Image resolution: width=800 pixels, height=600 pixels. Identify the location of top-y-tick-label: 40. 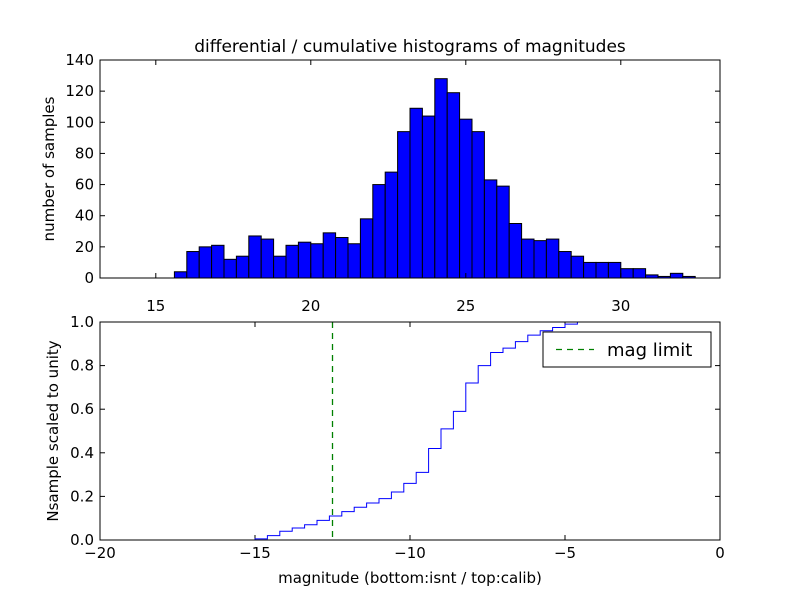
(84, 216).